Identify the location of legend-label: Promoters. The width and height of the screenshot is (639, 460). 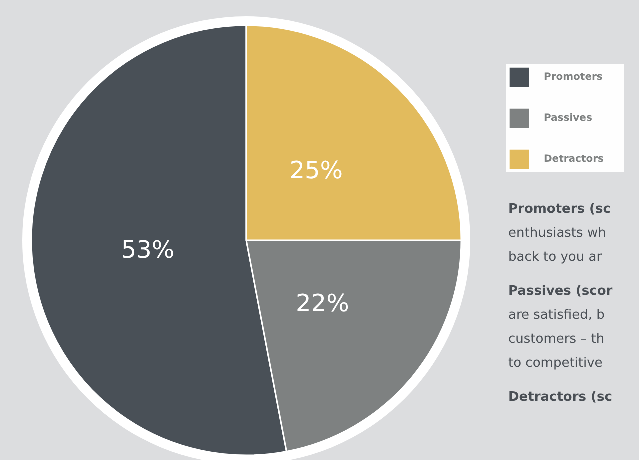
(574, 77).